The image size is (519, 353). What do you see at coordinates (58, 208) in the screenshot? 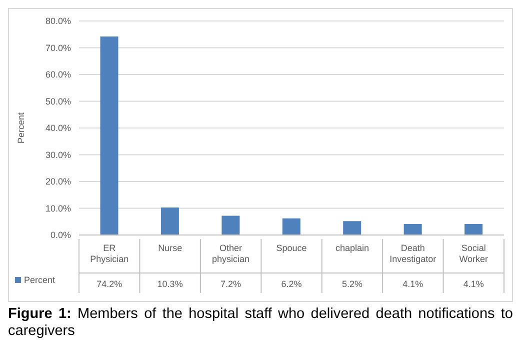
I see `y-tick-label: 10.0%` at bounding box center [58, 208].